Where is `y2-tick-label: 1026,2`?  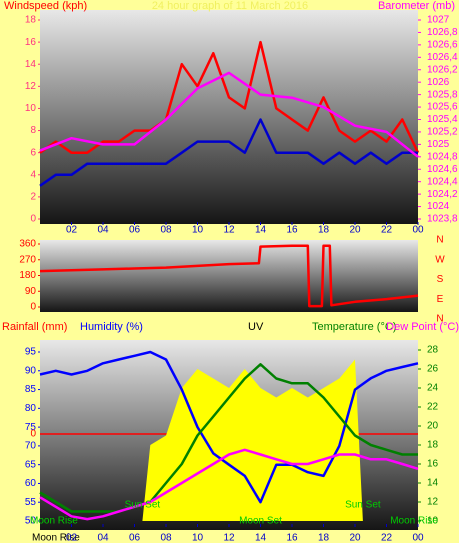 y2-tick-label: 1026,2 is located at coordinates (442, 69).